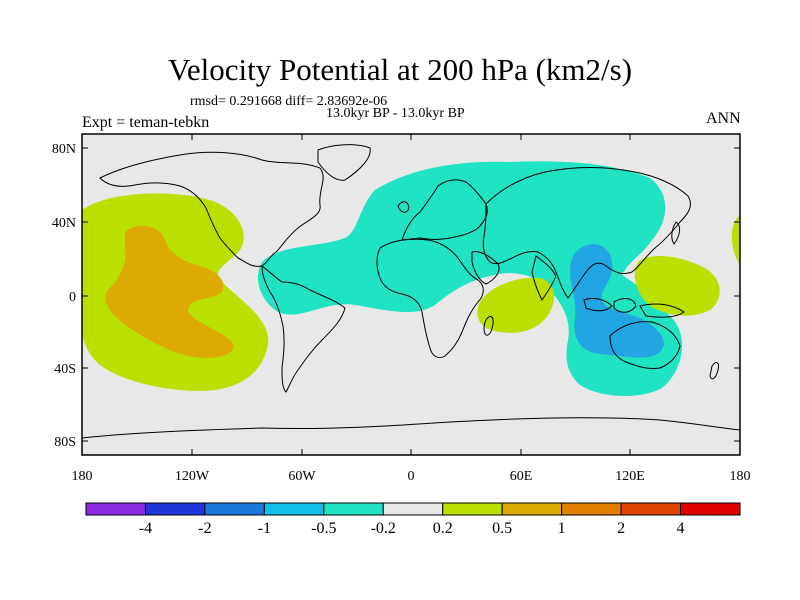 The image size is (800, 600). Describe the element at coordinates (146, 122) in the screenshot. I see `experiment-label: Expt = teman-tebkn` at that location.